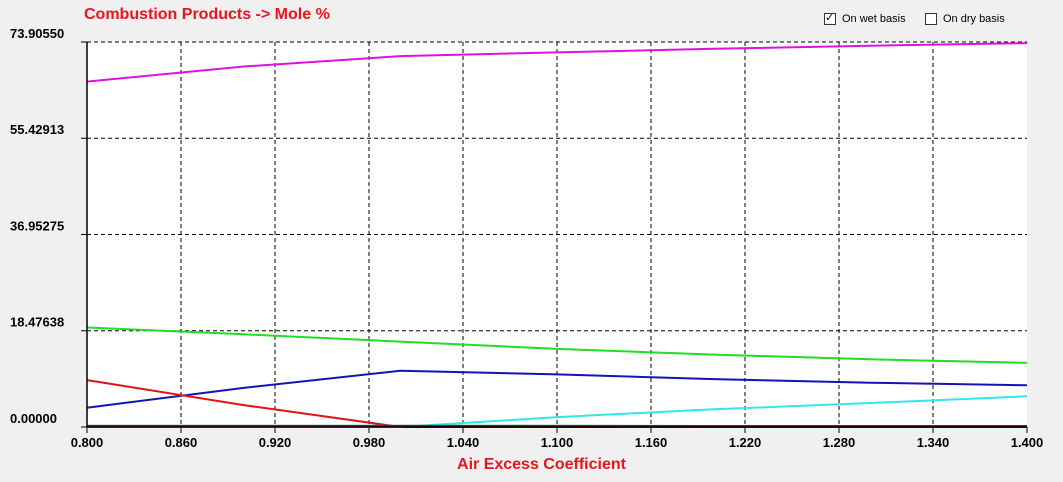 The height and width of the screenshot is (482, 1063). I want to click on x-tick-label: 1.400, so click(1027, 442).